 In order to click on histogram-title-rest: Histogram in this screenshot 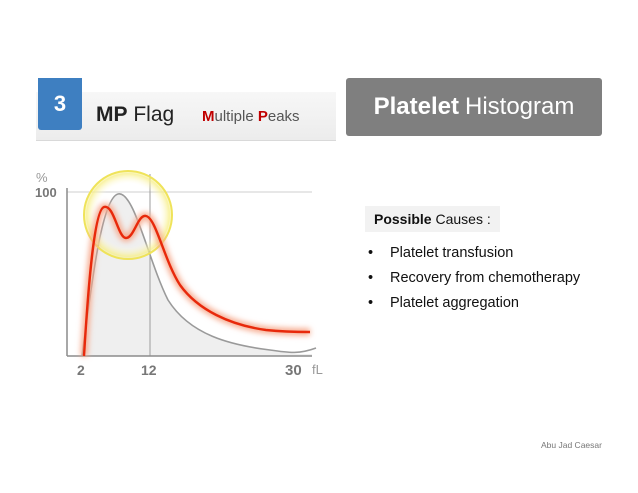, I will do `click(520, 106)`.